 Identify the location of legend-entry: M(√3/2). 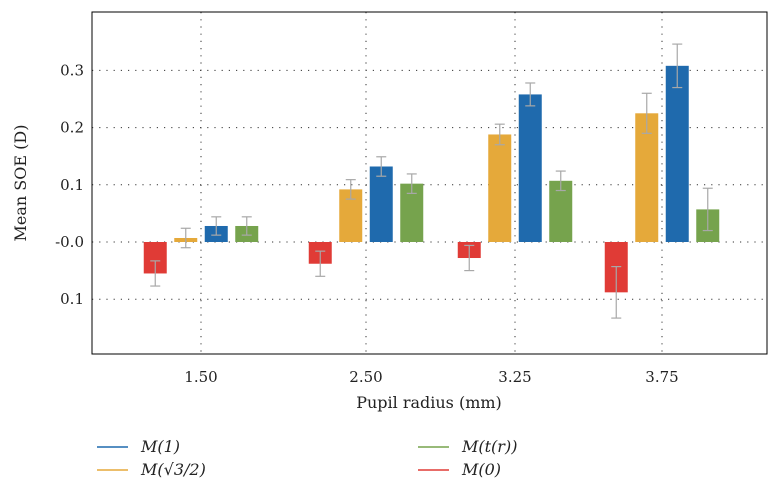
(151, 469).